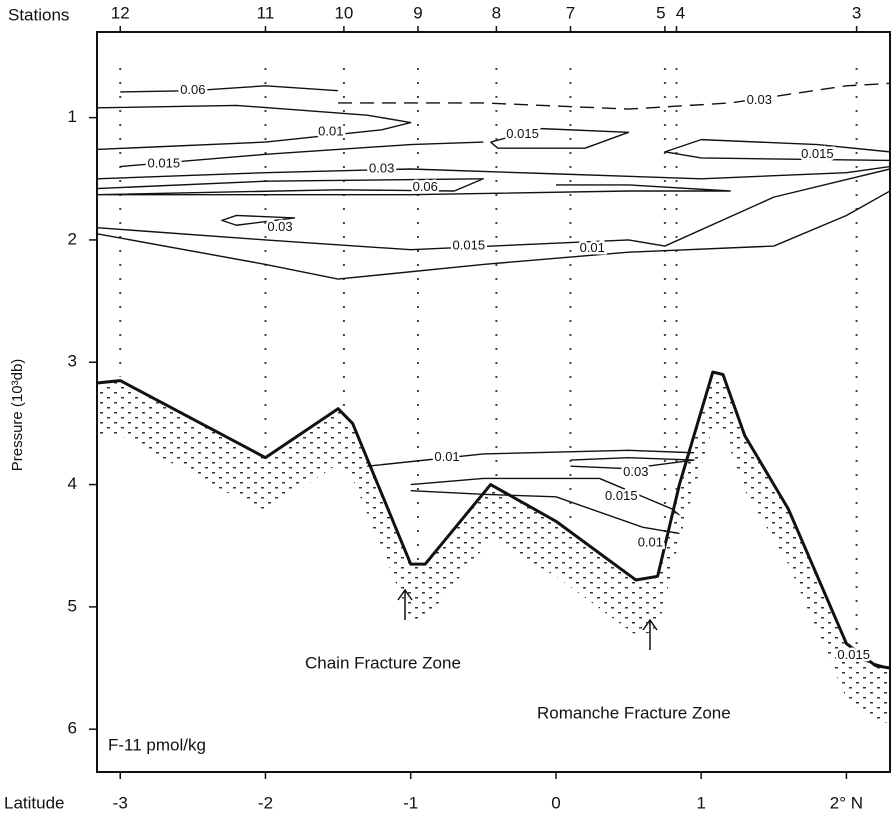 The height and width of the screenshot is (820, 895). I want to click on y-tick-label: 3, so click(72, 361).